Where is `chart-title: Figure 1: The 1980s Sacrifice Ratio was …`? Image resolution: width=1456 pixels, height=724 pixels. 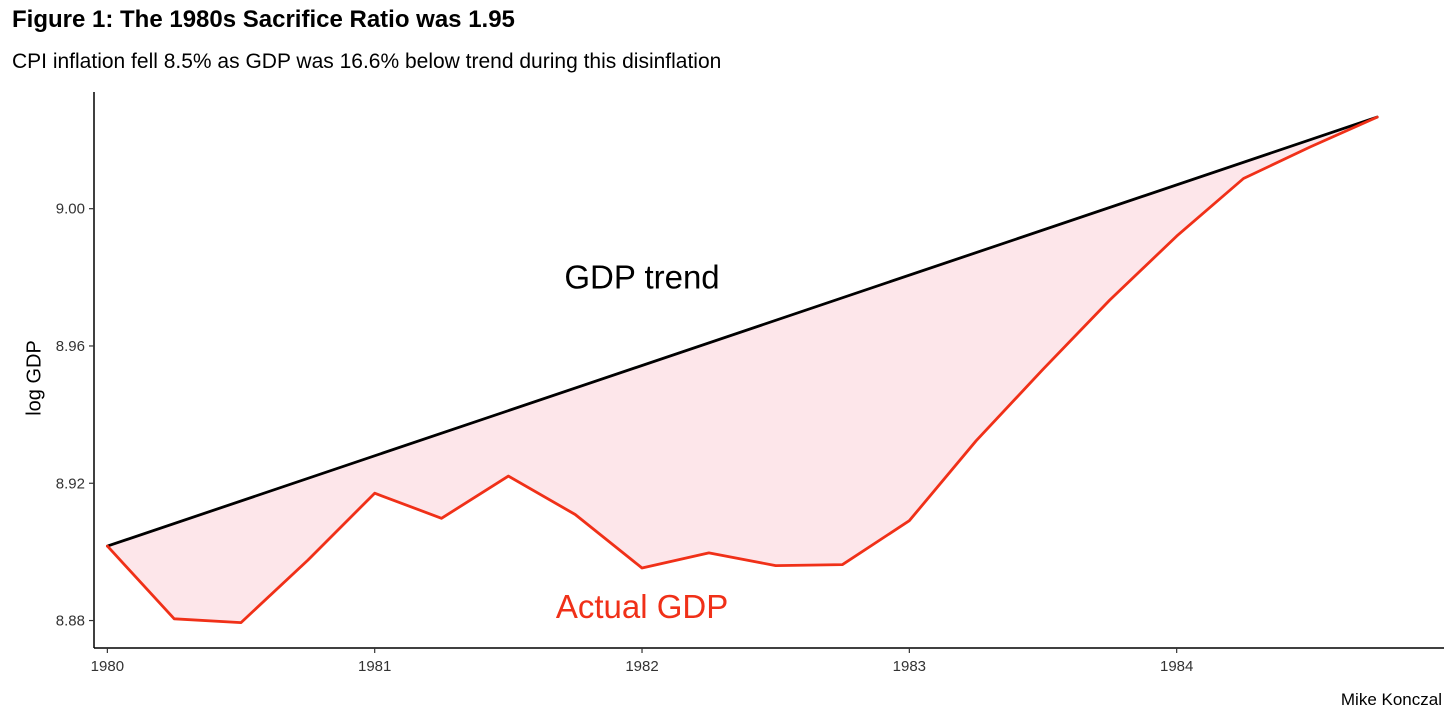 chart-title: Figure 1: The 1980s Sacrifice Ratio was … is located at coordinates (263, 19).